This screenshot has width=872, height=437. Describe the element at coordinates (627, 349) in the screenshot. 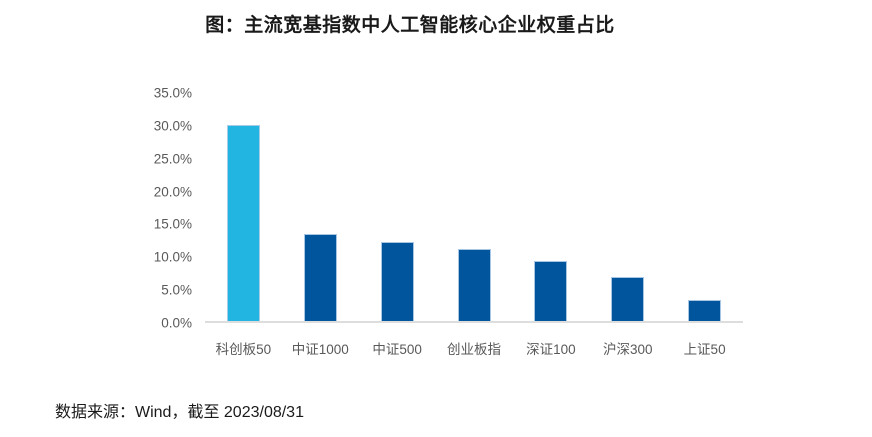

I see `x-tick-label: 沪深300` at that location.